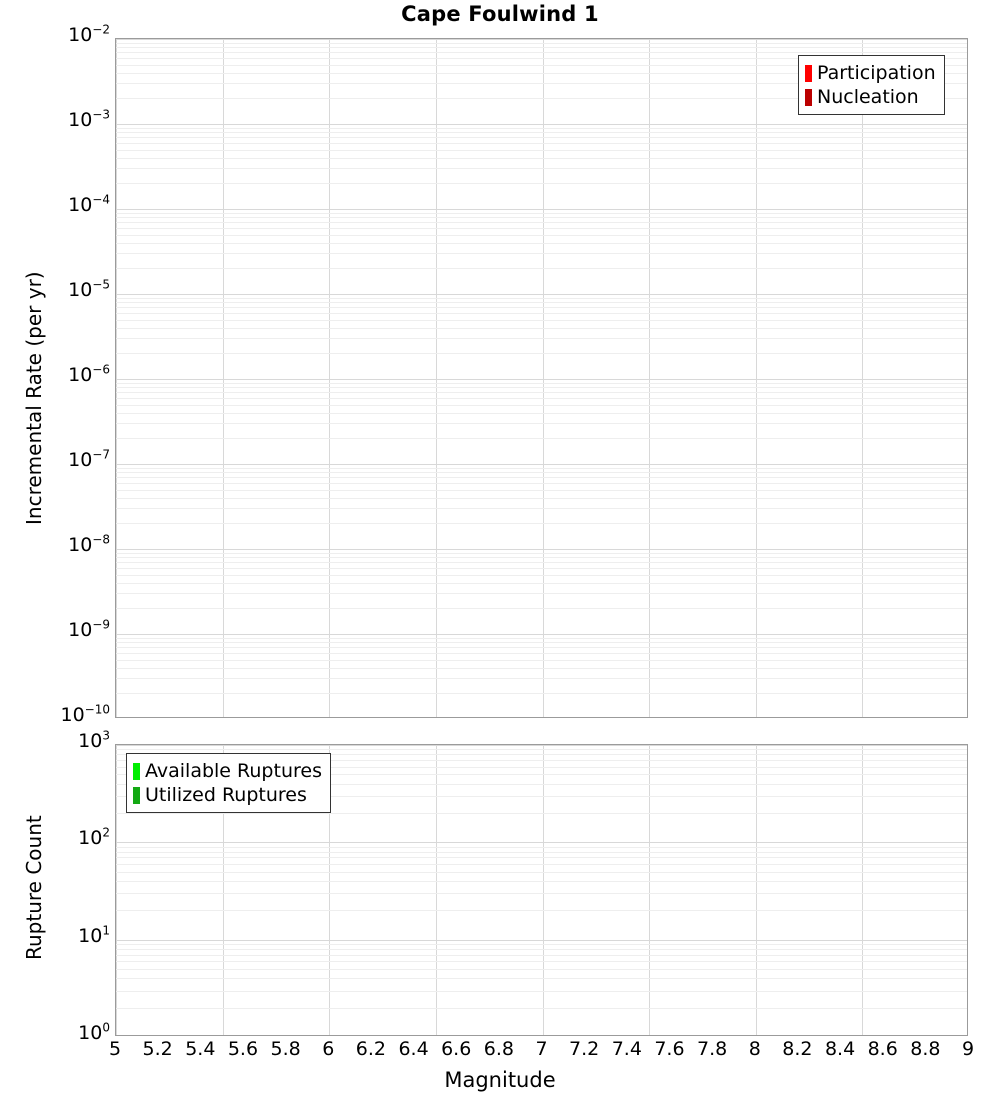  Describe the element at coordinates (456, 1049) in the screenshot. I see `x-tick-label: 6.6` at that location.